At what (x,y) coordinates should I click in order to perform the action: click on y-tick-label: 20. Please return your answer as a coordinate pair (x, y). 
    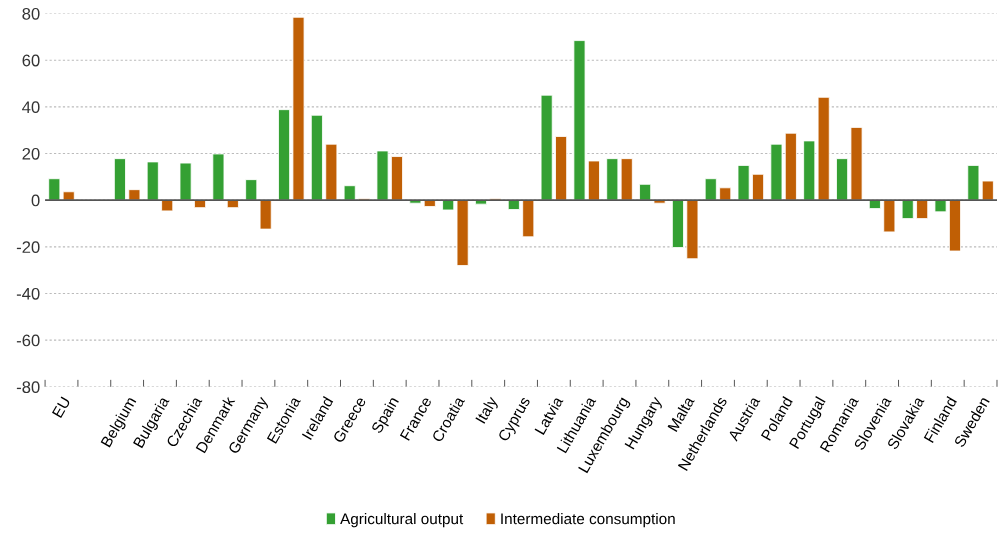
    Looking at the image, I should click on (31, 153).